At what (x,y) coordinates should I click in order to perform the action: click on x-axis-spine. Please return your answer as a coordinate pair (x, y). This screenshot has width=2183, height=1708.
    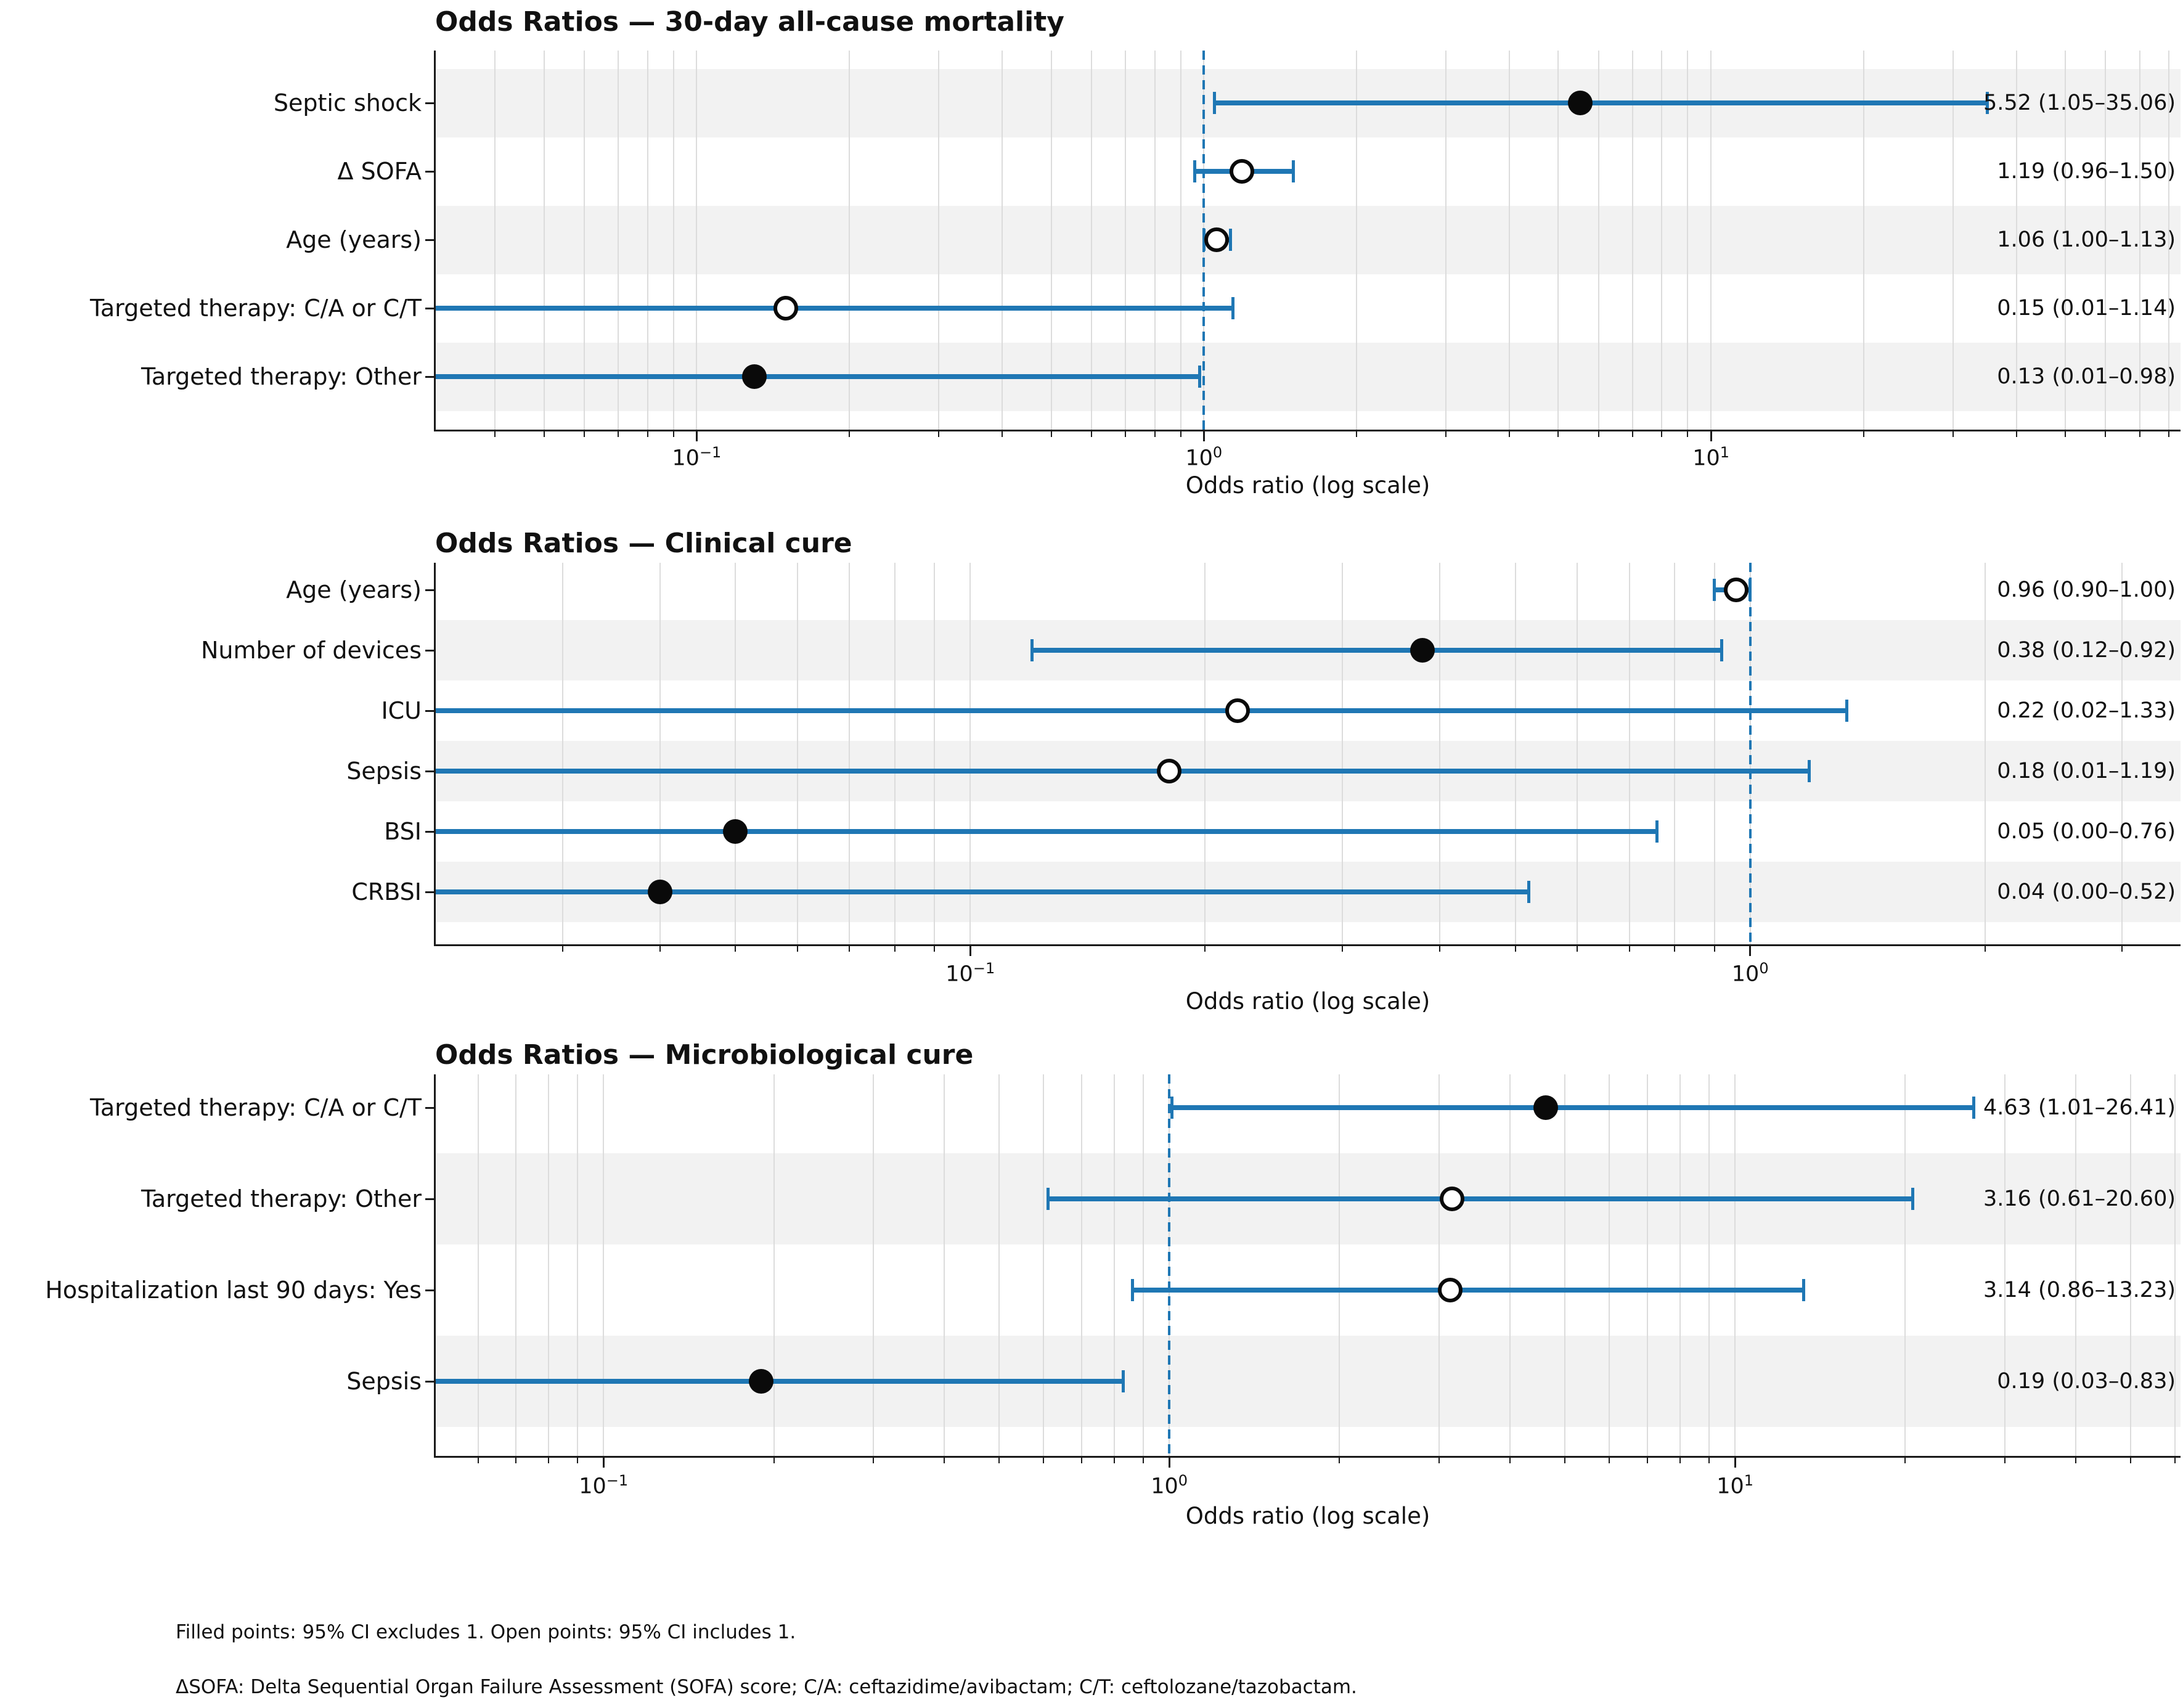
    Looking at the image, I should click on (1307, 1457).